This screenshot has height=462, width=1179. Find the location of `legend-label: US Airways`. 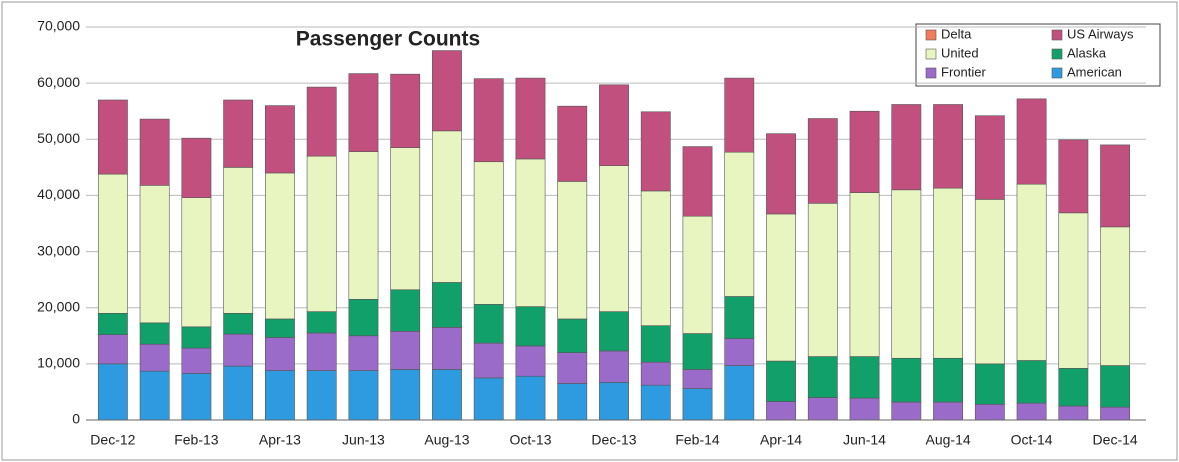

legend-label: US Airways is located at coordinates (1100, 33).